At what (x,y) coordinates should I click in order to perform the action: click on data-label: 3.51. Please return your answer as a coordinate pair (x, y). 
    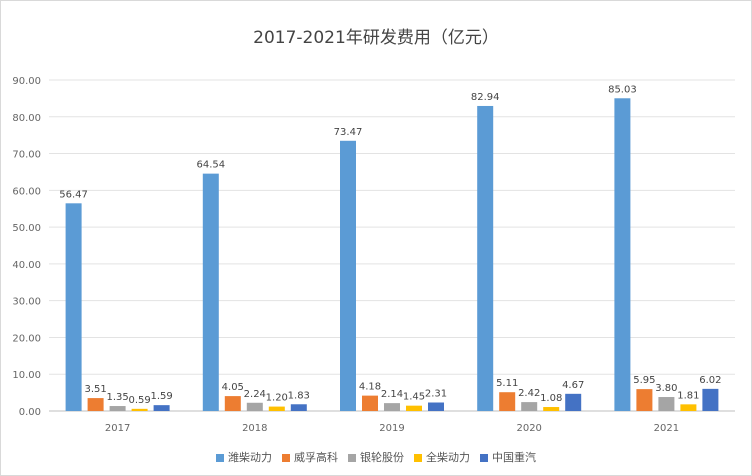
    Looking at the image, I should click on (95, 389).